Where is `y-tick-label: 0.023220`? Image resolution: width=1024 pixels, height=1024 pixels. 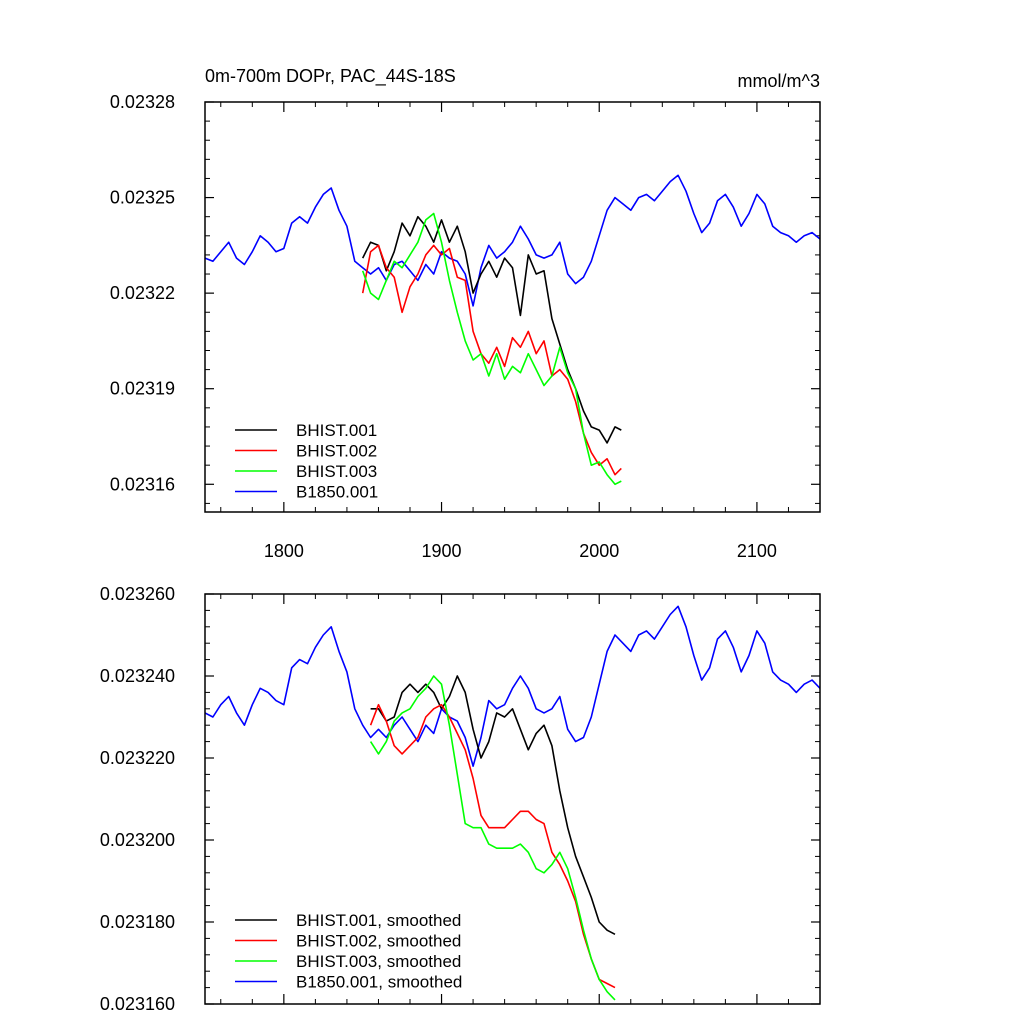 y-tick-label: 0.023220 is located at coordinates (137, 758).